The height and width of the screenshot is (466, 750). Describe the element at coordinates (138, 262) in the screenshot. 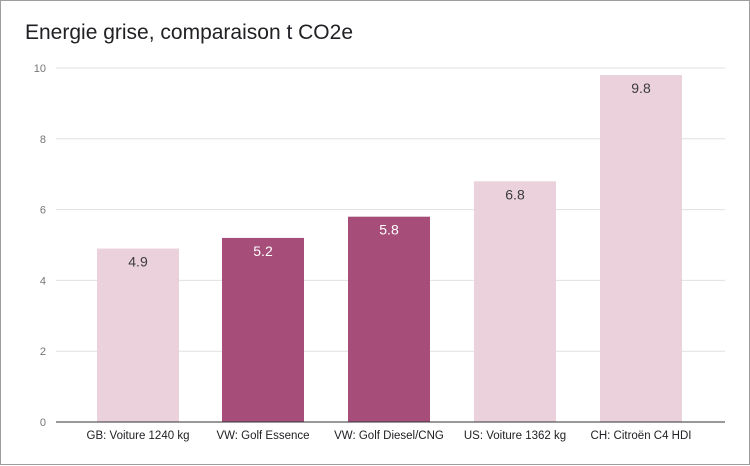

I see `data-label: 4.9` at that location.